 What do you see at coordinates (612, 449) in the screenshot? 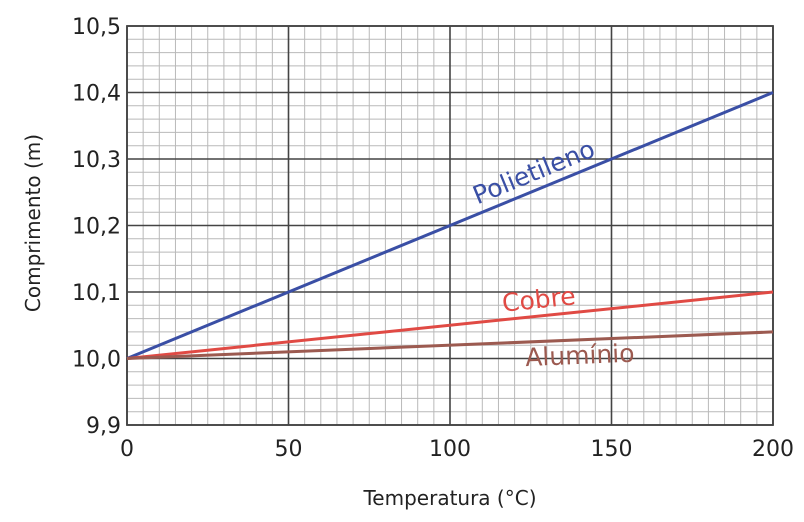
I see `x-tick-label: 150` at bounding box center [612, 449].